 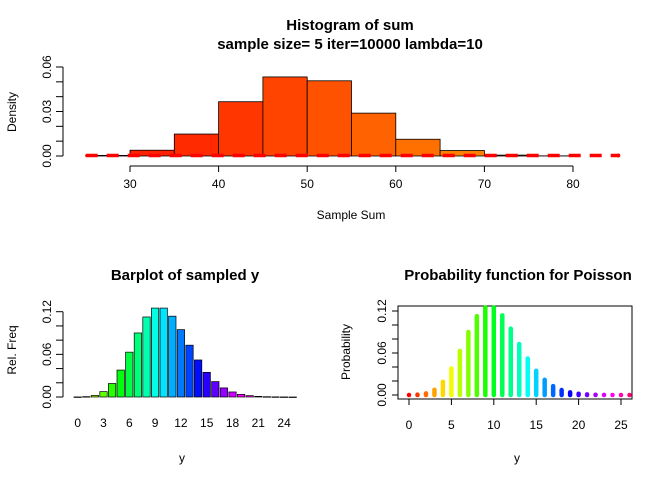 What do you see at coordinates (350, 25) in the screenshot?
I see `histogram-title: Histogram of sum` at bounding box center [350, 25].